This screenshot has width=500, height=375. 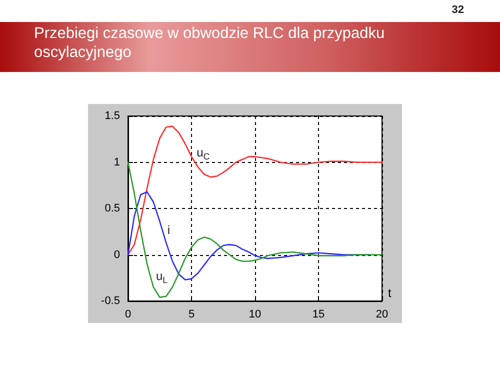 I want to click on x-axis-title: t, so click(x=390, y=293).